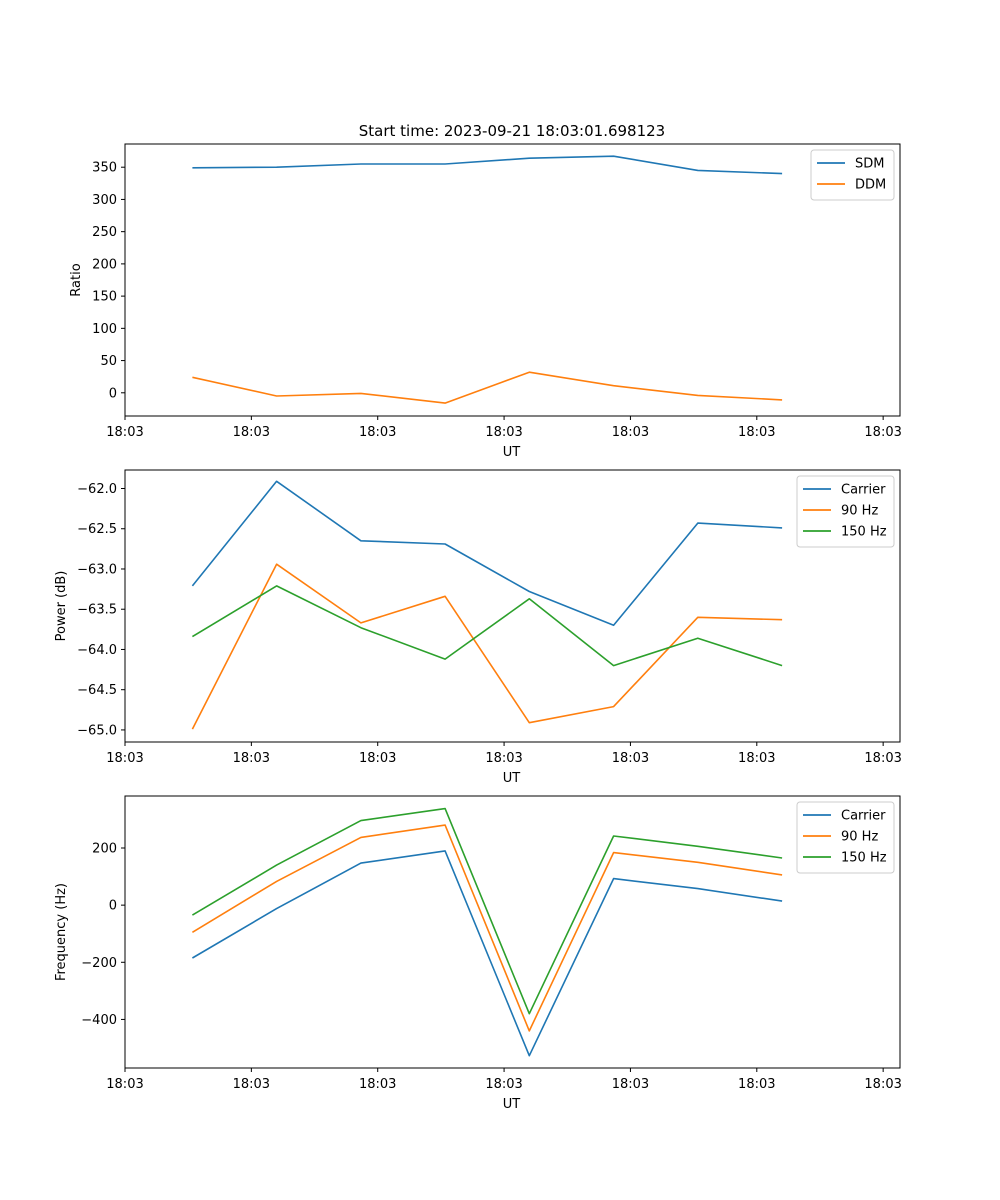  Describe the element at coordinates (104, 200) in the screenshot. I see `y-tick-label: 300` at that location.